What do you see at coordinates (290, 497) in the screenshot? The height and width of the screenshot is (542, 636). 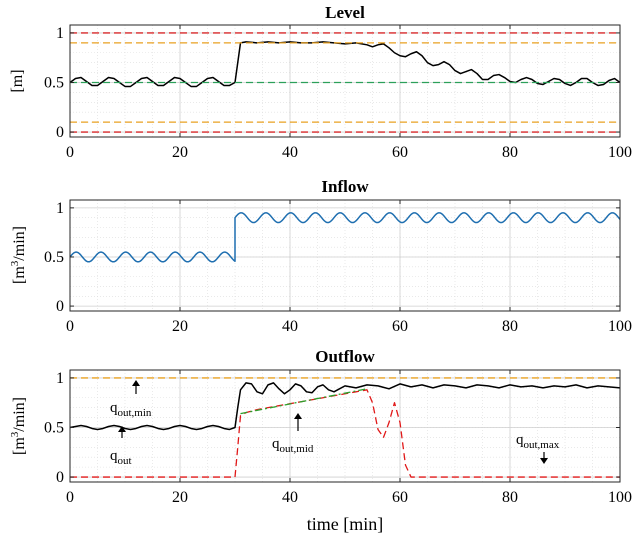 I see `outflow-xtick-label: 40` at bounding box center [290, 497].